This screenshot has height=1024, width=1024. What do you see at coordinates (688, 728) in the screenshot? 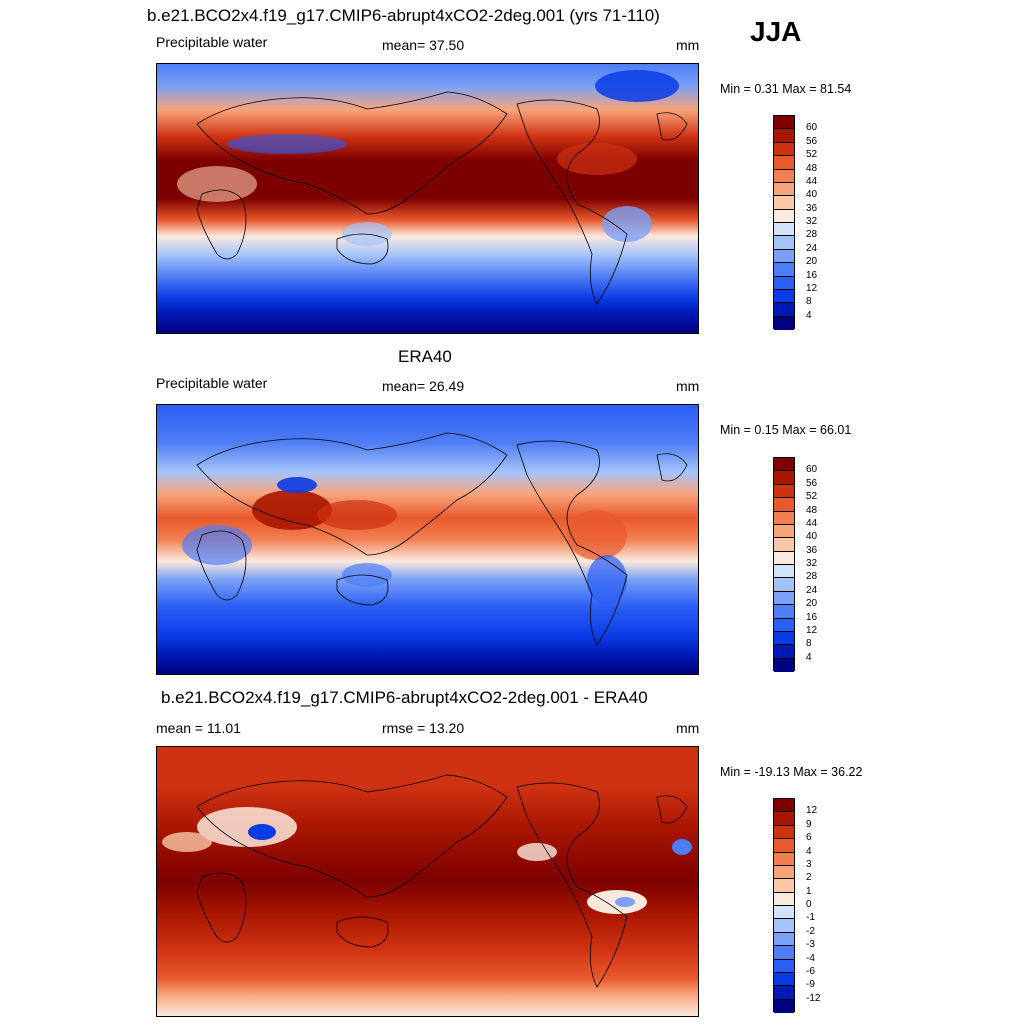
I see `panel3-units-label: mm` at bounding box center [688, 728].